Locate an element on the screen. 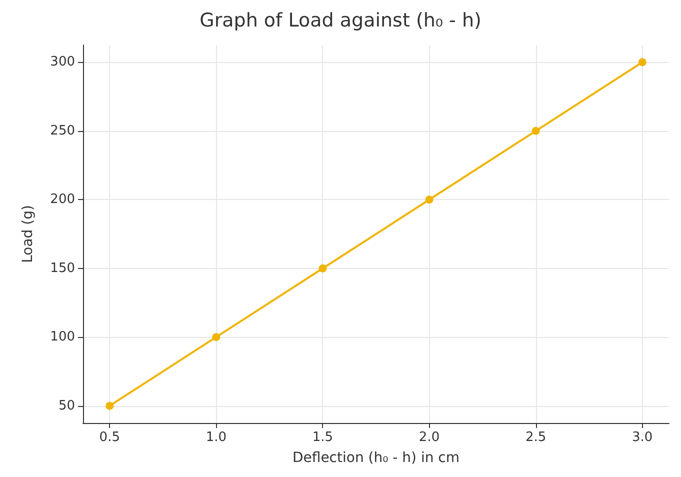 Image resolution: width=681 pixels, height=477 pixels. y-tick-label: 150 is located at coordinates (62, 268).